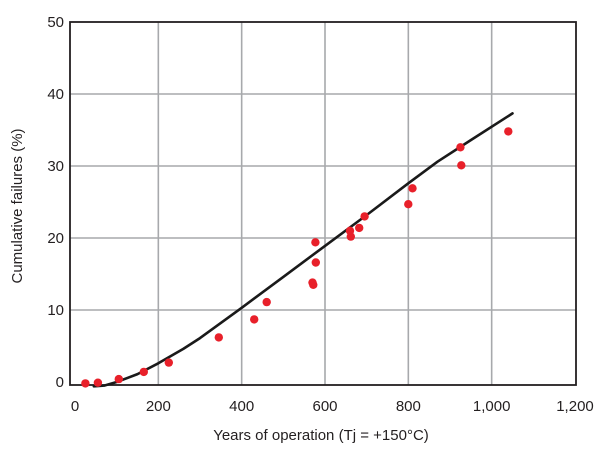  What do you see at coordinates (55, 94) in the screenshot?
I see `y-tick-label: 40` at bounding box center [55, 94].